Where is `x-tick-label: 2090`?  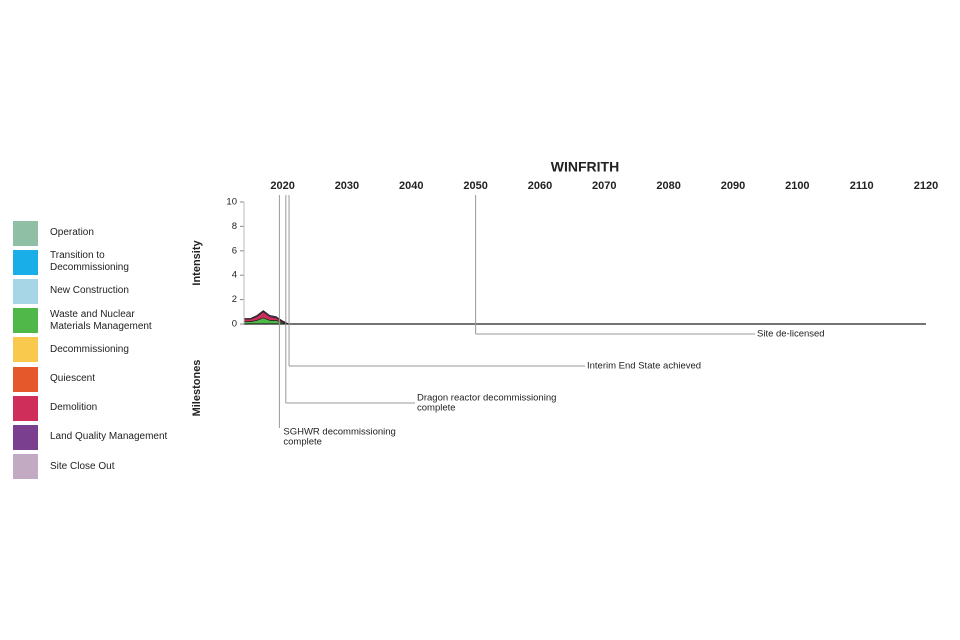
x-tick-label: 2090 is located at coordinates (733, 186).